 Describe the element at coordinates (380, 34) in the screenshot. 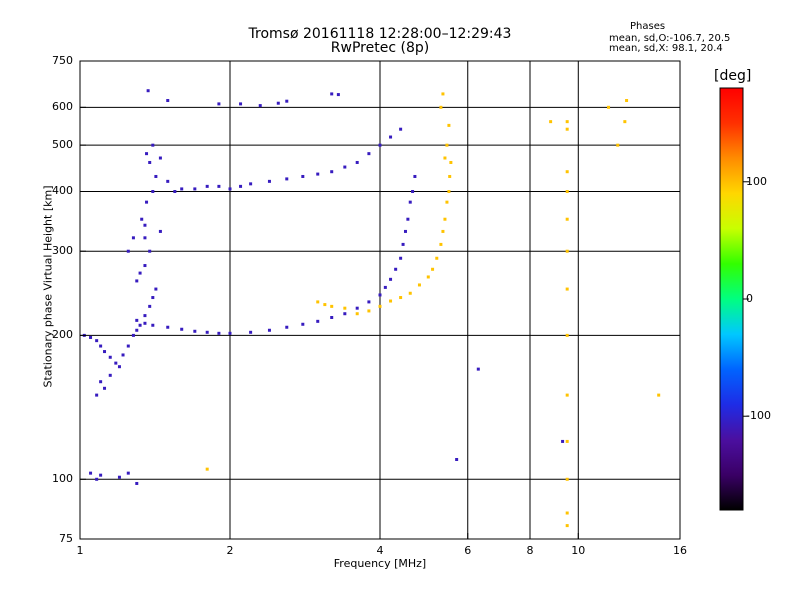

I see `chart-title: Tromsø 20161118 12:28:00–12:29:43` at that location.